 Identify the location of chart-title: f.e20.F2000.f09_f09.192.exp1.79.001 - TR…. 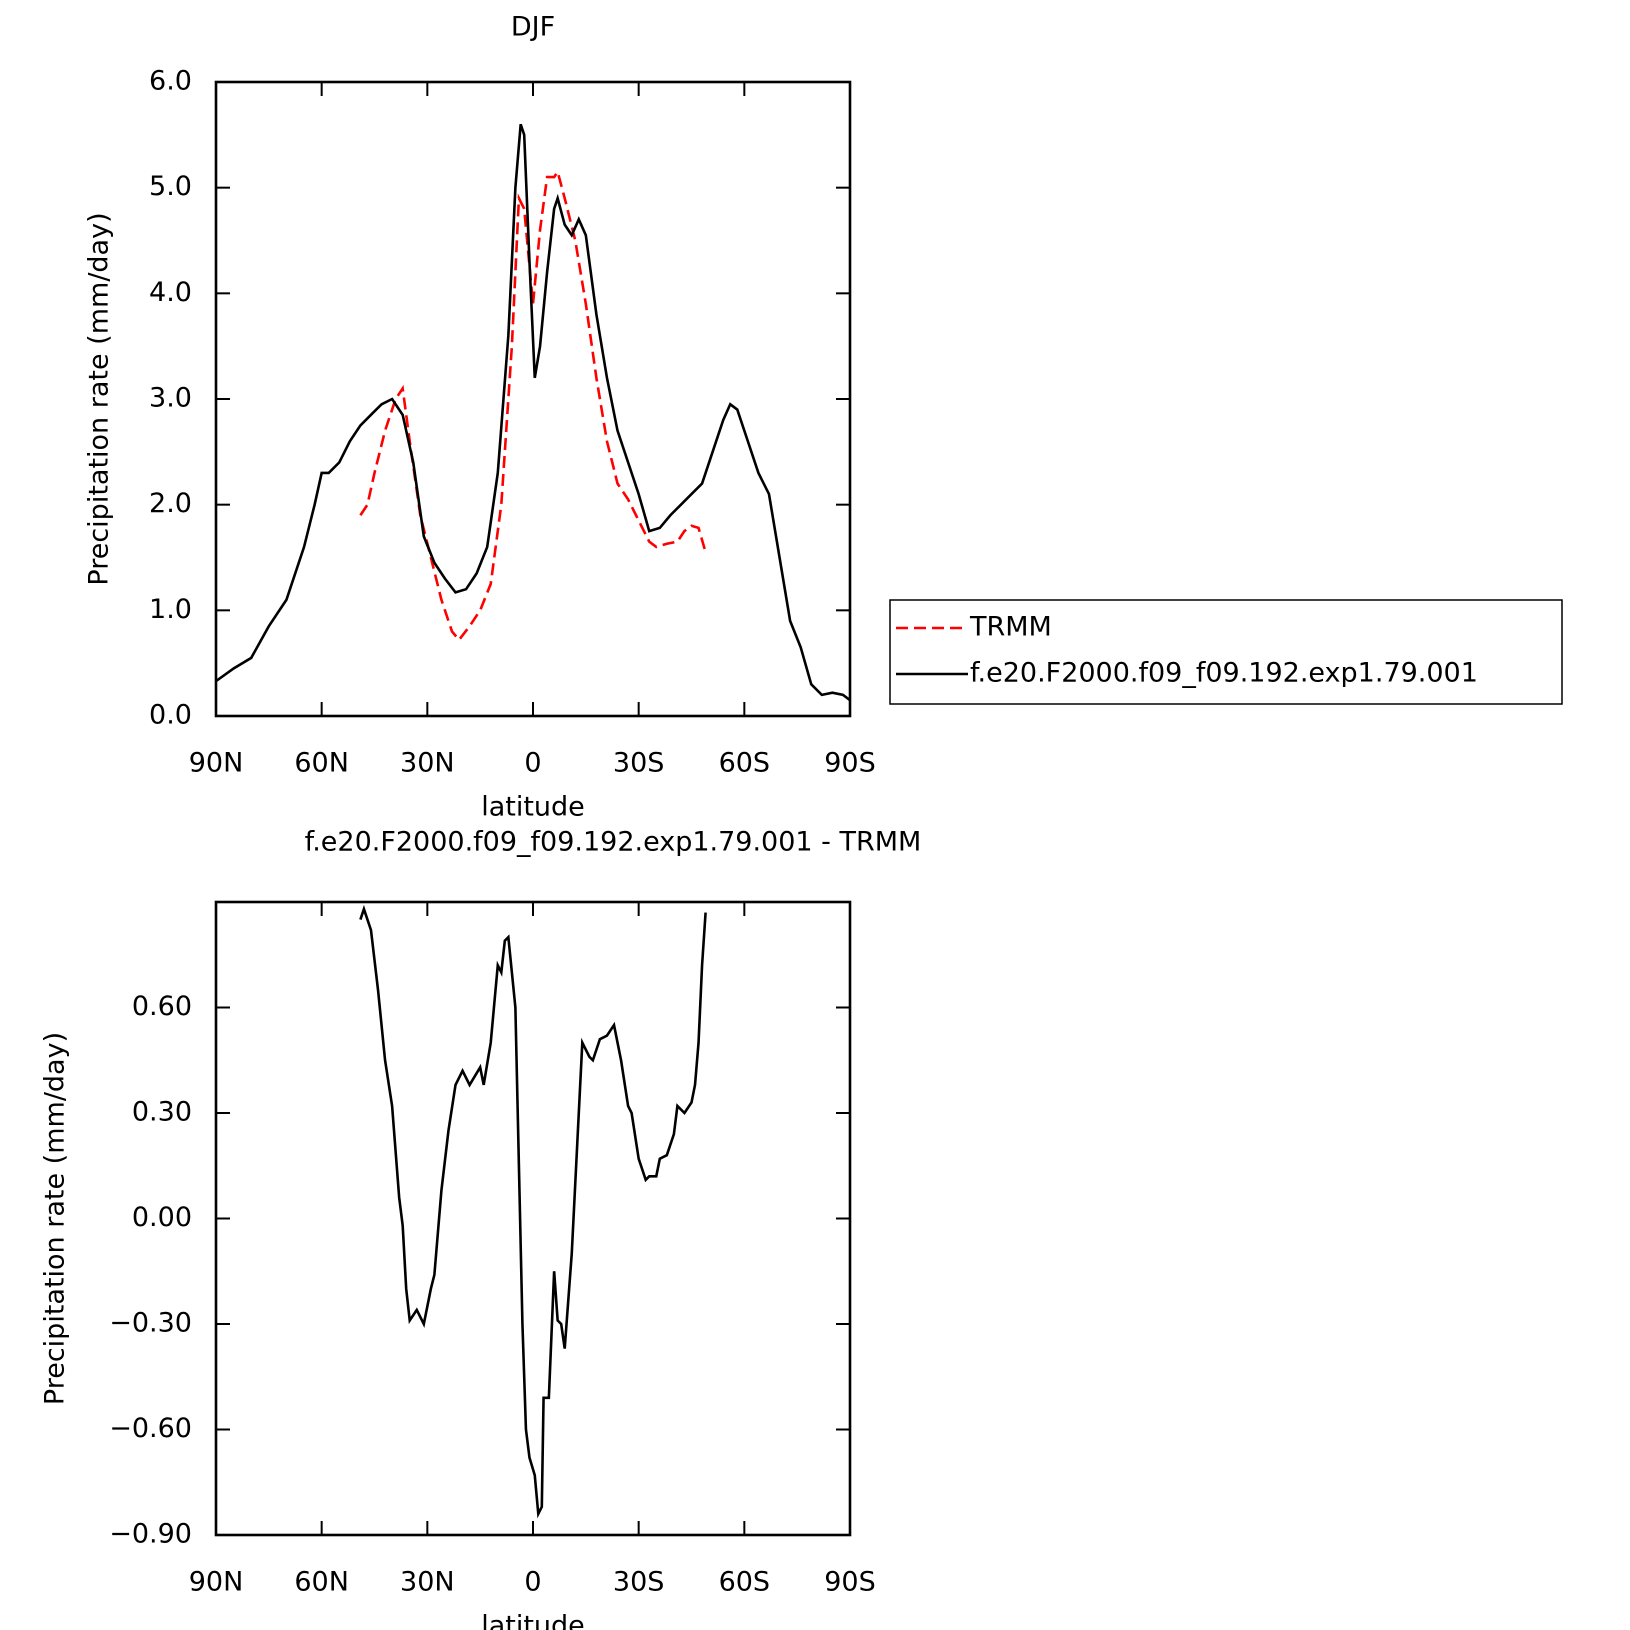
(613, 842).